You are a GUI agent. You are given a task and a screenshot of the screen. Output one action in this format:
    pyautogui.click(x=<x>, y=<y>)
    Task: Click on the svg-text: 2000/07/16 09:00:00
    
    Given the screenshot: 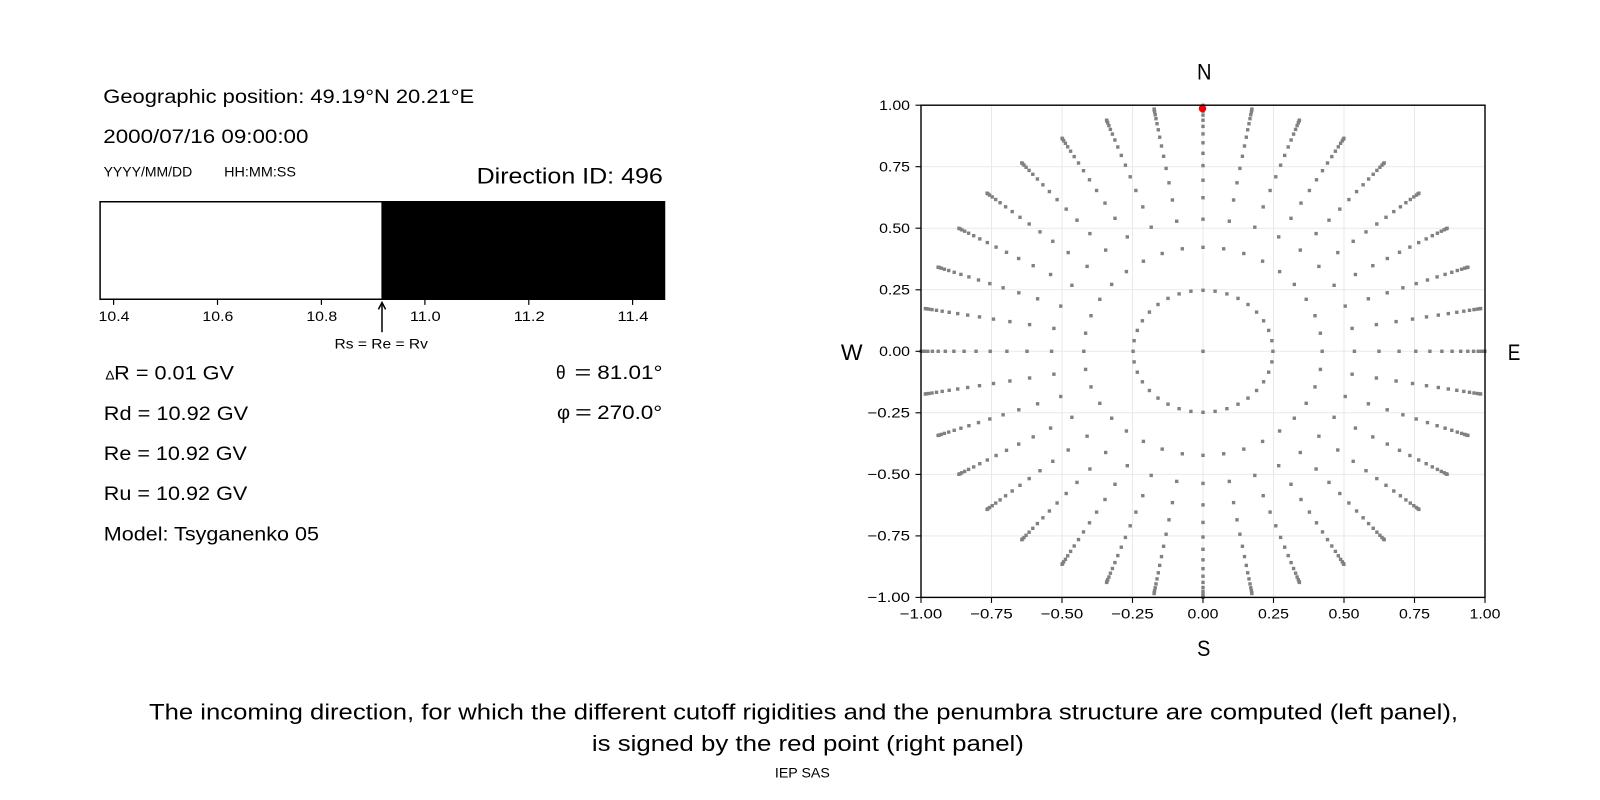 What is the action you would take?
    pyautogui.click(x=205, y=137)
    